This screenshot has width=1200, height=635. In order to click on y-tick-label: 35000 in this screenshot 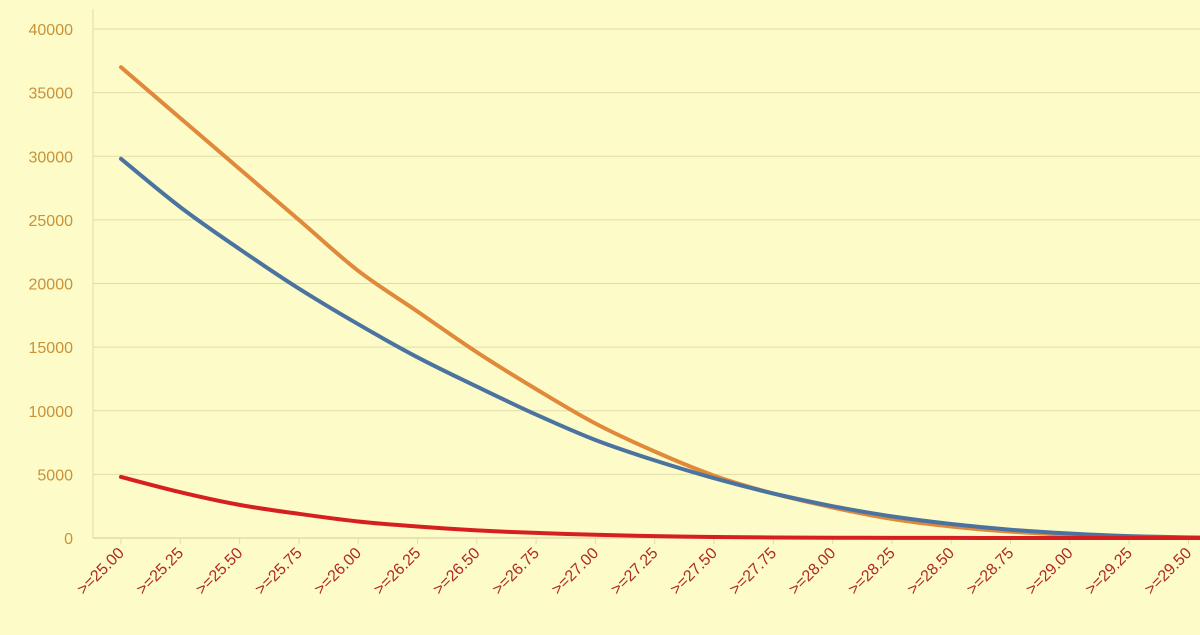, I will do `click(51, 94)`.